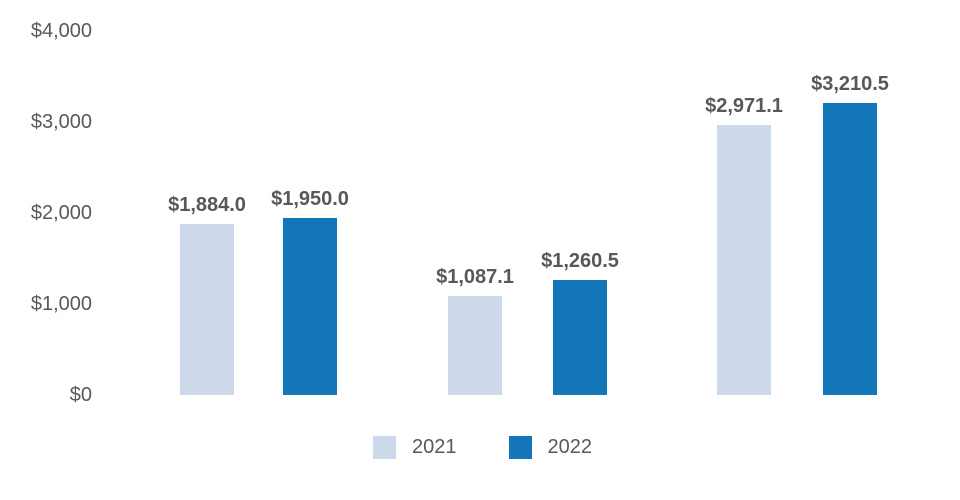 The height and width of the screenshot is (500, 960). Describe the element at coordinates (520, 447) in the screenshot. I see `legend-swatch-2022` at that location.